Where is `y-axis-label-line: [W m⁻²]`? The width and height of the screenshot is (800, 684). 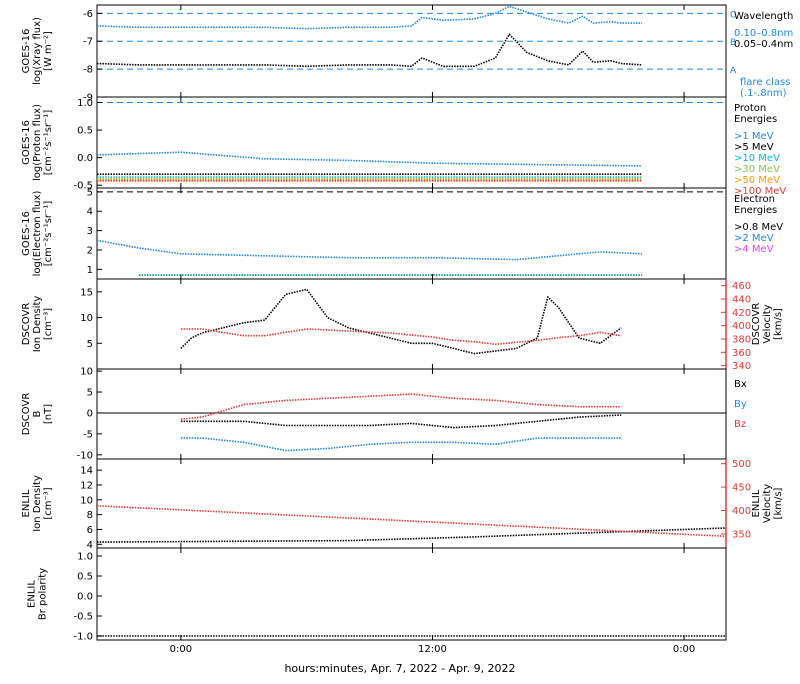 y-axis-label-line: [W m⁻²] is located at coordinates (48, 51).